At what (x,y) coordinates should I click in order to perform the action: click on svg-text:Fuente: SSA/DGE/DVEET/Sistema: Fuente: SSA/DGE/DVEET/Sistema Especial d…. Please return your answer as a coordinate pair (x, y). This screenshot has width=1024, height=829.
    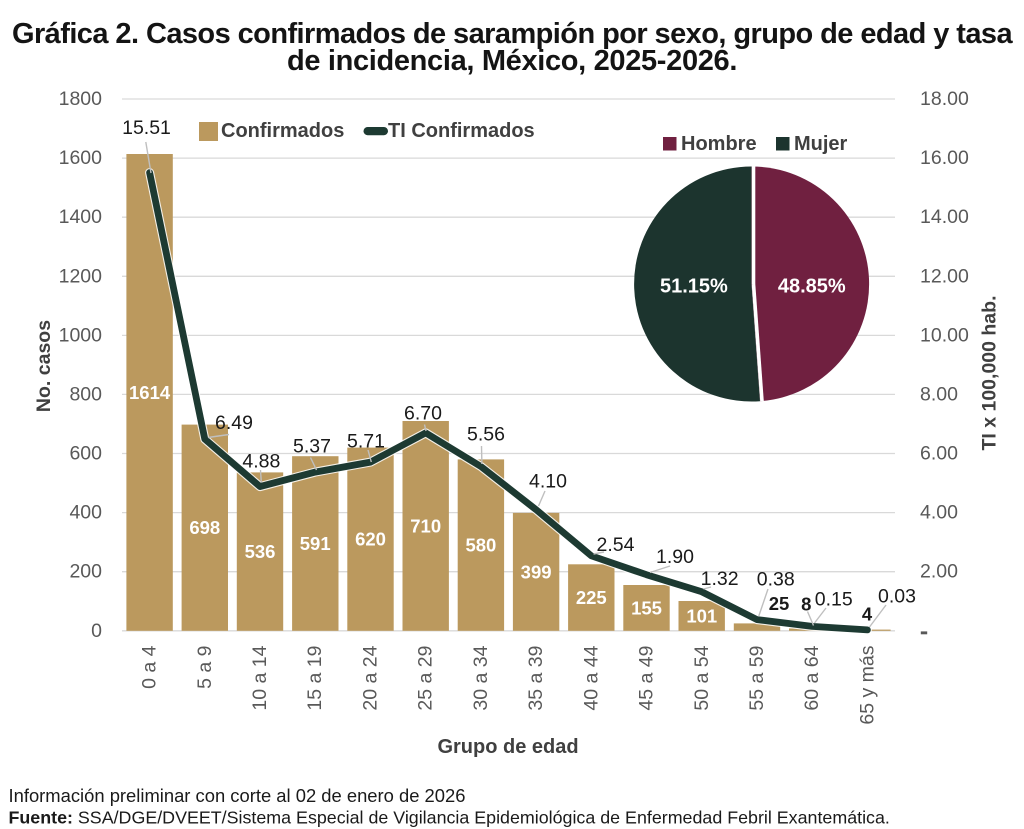
    Looking at the image, I should click on (449, 818).